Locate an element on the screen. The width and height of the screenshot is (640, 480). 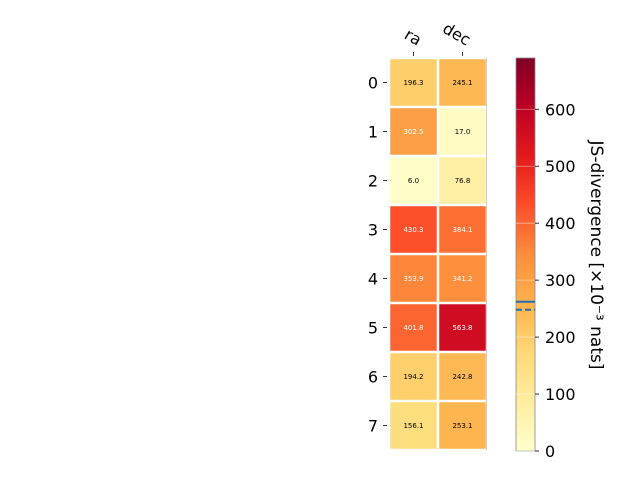
cell-value-label: 302.5 is located at coordinates (413, 132).